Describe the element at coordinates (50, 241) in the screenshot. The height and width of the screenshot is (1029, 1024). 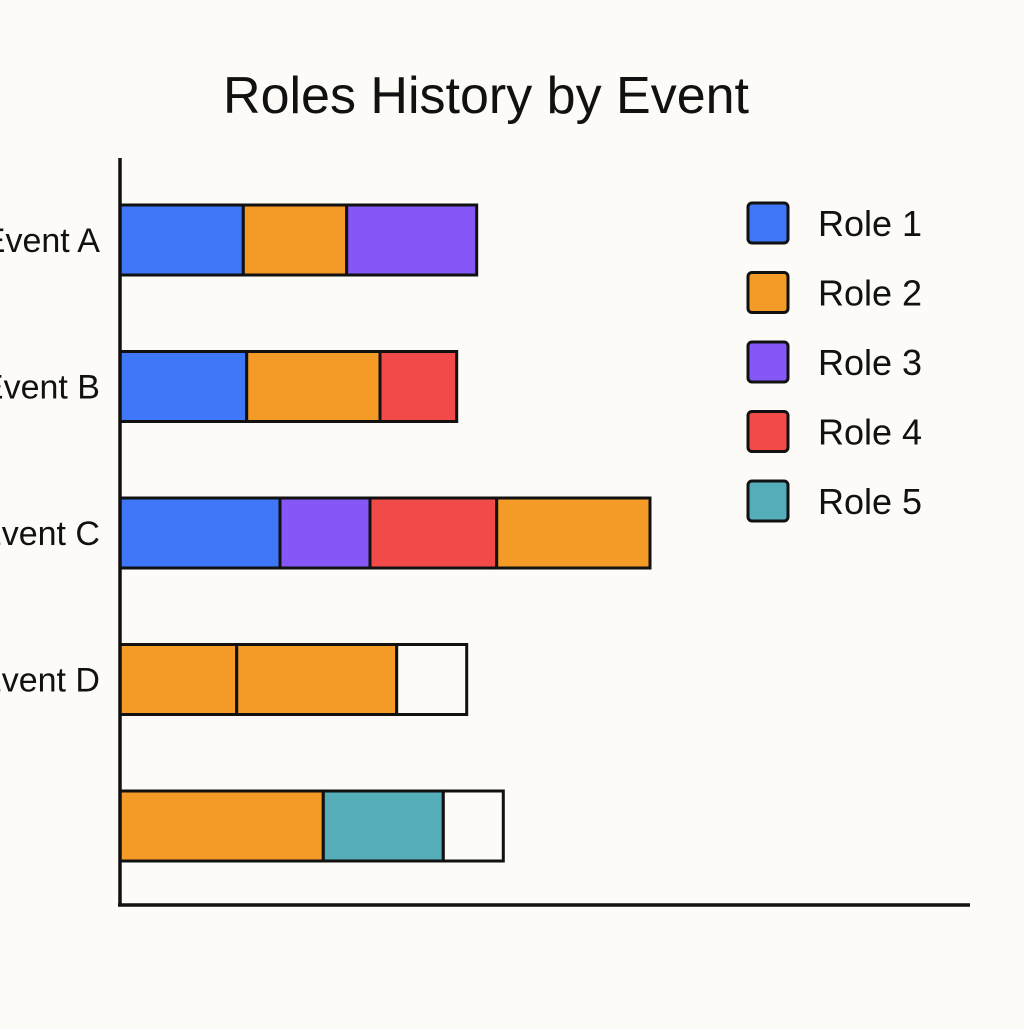
I see `category-label-event-a: Event A` at that location.